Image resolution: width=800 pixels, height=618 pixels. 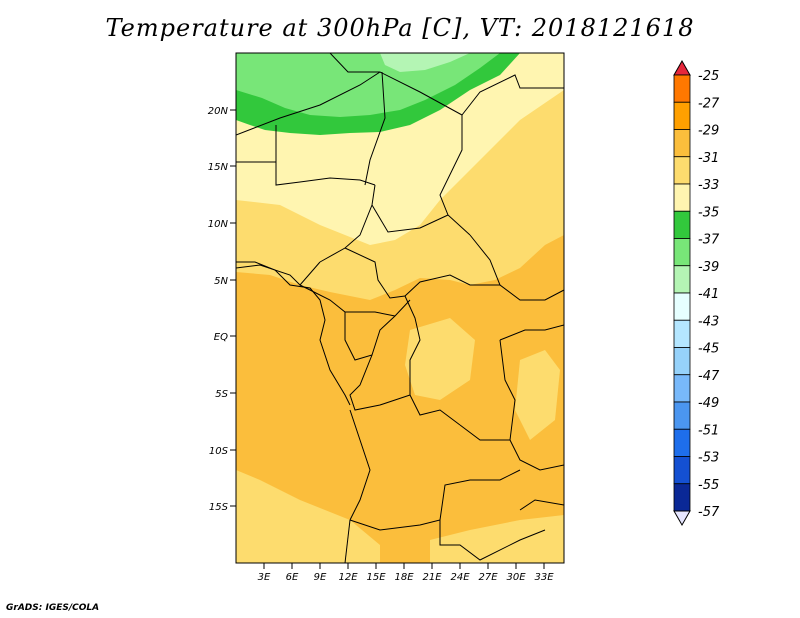 What do you see at coordinates (497, 539) in the screenshot?
I see `temp-patch-southeast` at bounding box center [497, 539].